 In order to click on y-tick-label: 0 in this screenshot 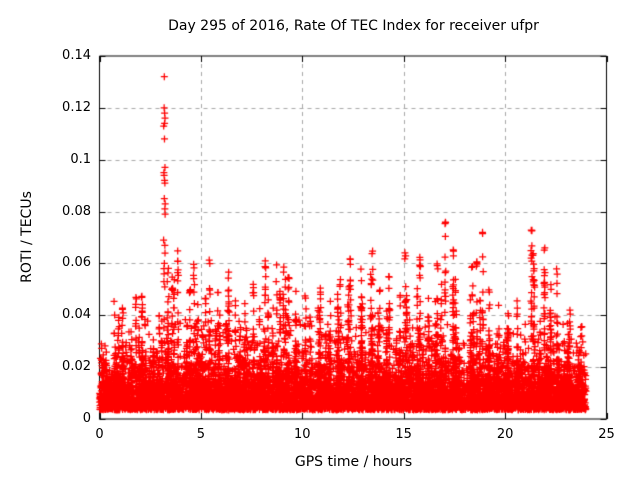, I will do `click(86, 418)`.